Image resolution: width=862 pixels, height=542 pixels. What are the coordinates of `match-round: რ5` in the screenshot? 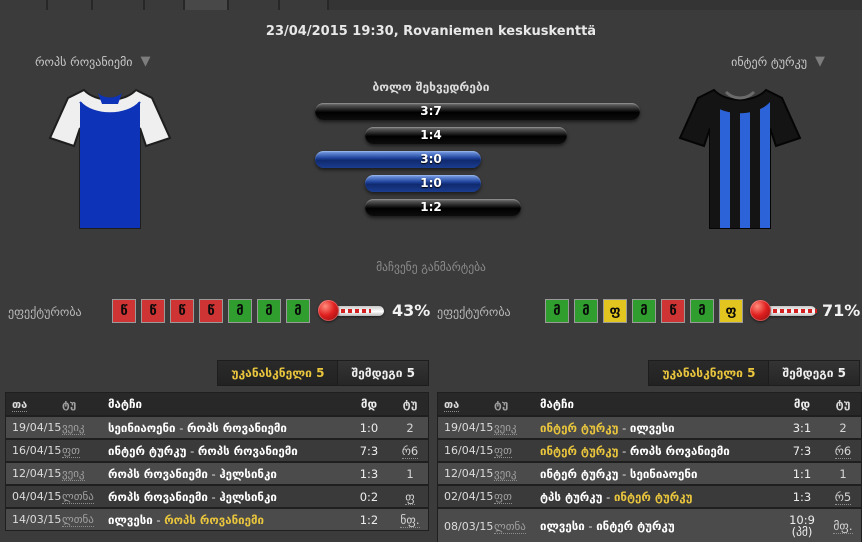 It's located at (843, 497).